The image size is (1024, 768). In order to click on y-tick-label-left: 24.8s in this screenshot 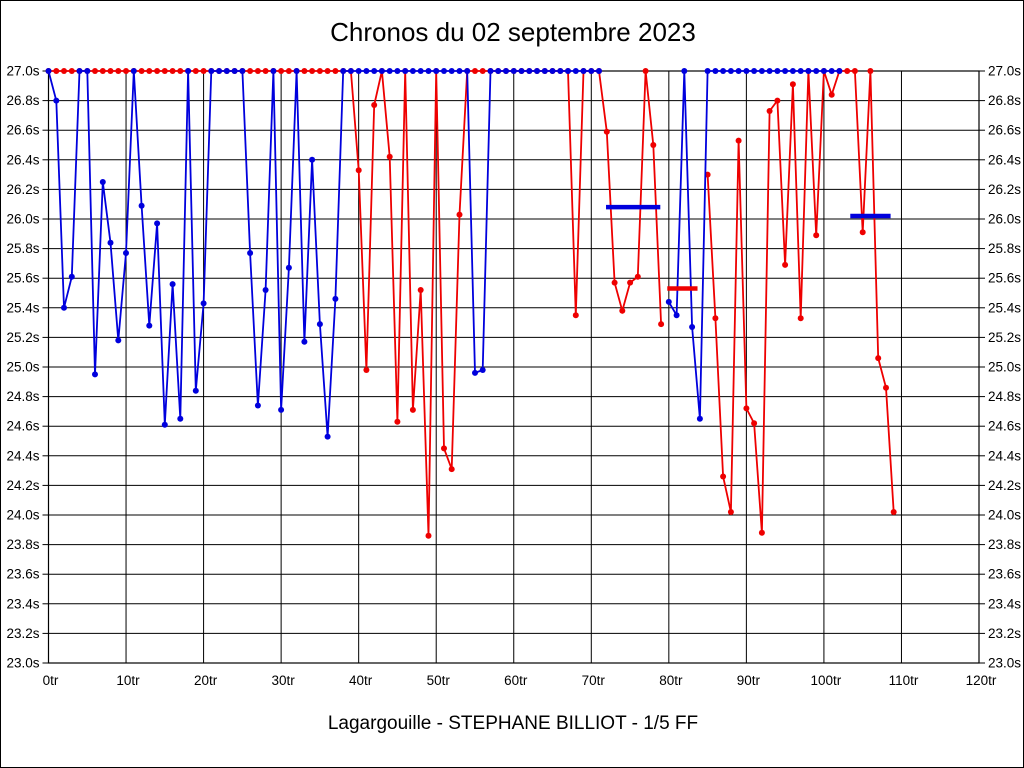, I will do `click(22, 396)`.